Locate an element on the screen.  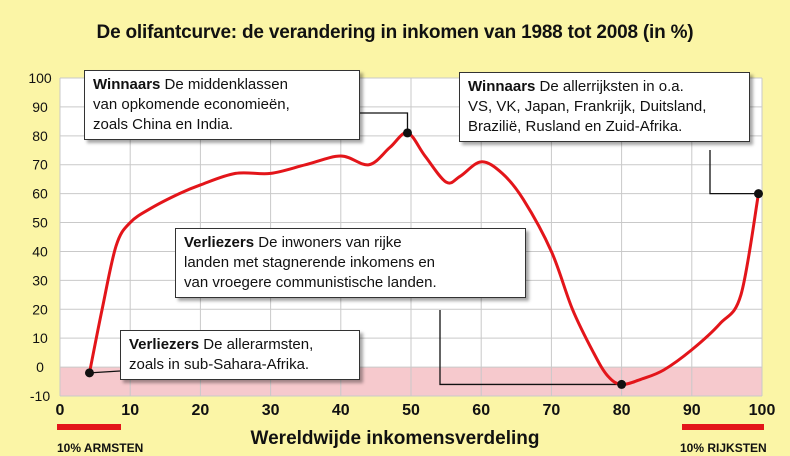
callout-line: van opkomende economieën, is located at coordinates (191, 104).